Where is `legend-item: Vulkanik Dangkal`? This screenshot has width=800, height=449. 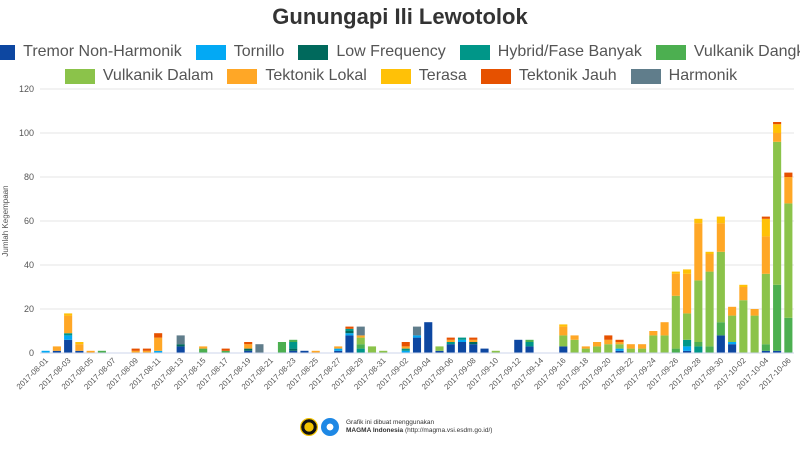 legend-item: Vulkanik Dangkal is located at coordinates (727, 52).